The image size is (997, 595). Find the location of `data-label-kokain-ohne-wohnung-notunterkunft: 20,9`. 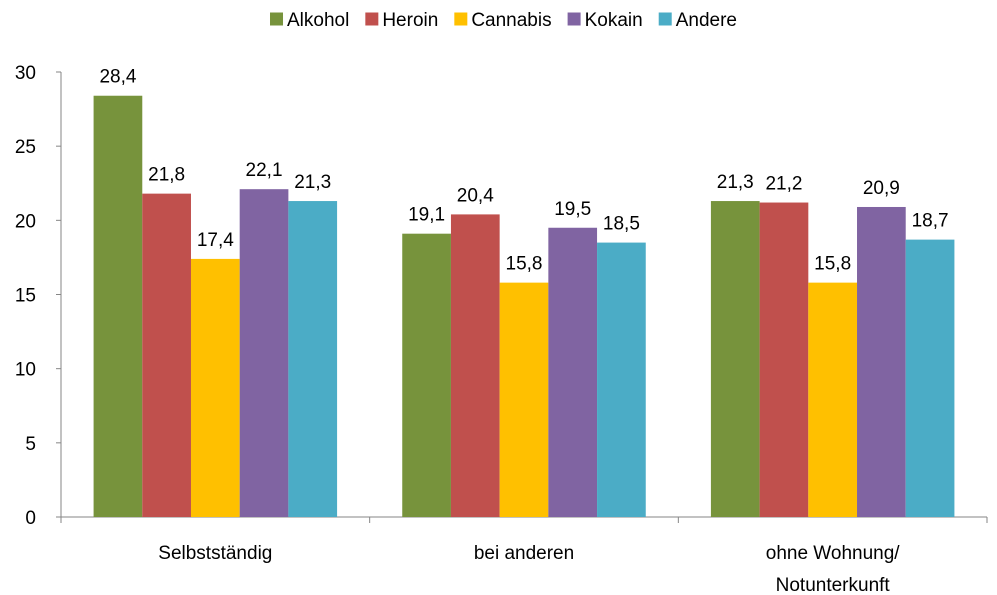

data-label-kokain-ohne-wohnung-notunterkunft: 20,9 is located at coordinates (881, 188).